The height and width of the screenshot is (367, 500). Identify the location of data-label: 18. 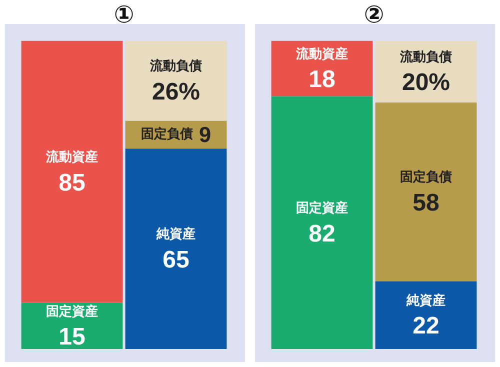
(322, 80).